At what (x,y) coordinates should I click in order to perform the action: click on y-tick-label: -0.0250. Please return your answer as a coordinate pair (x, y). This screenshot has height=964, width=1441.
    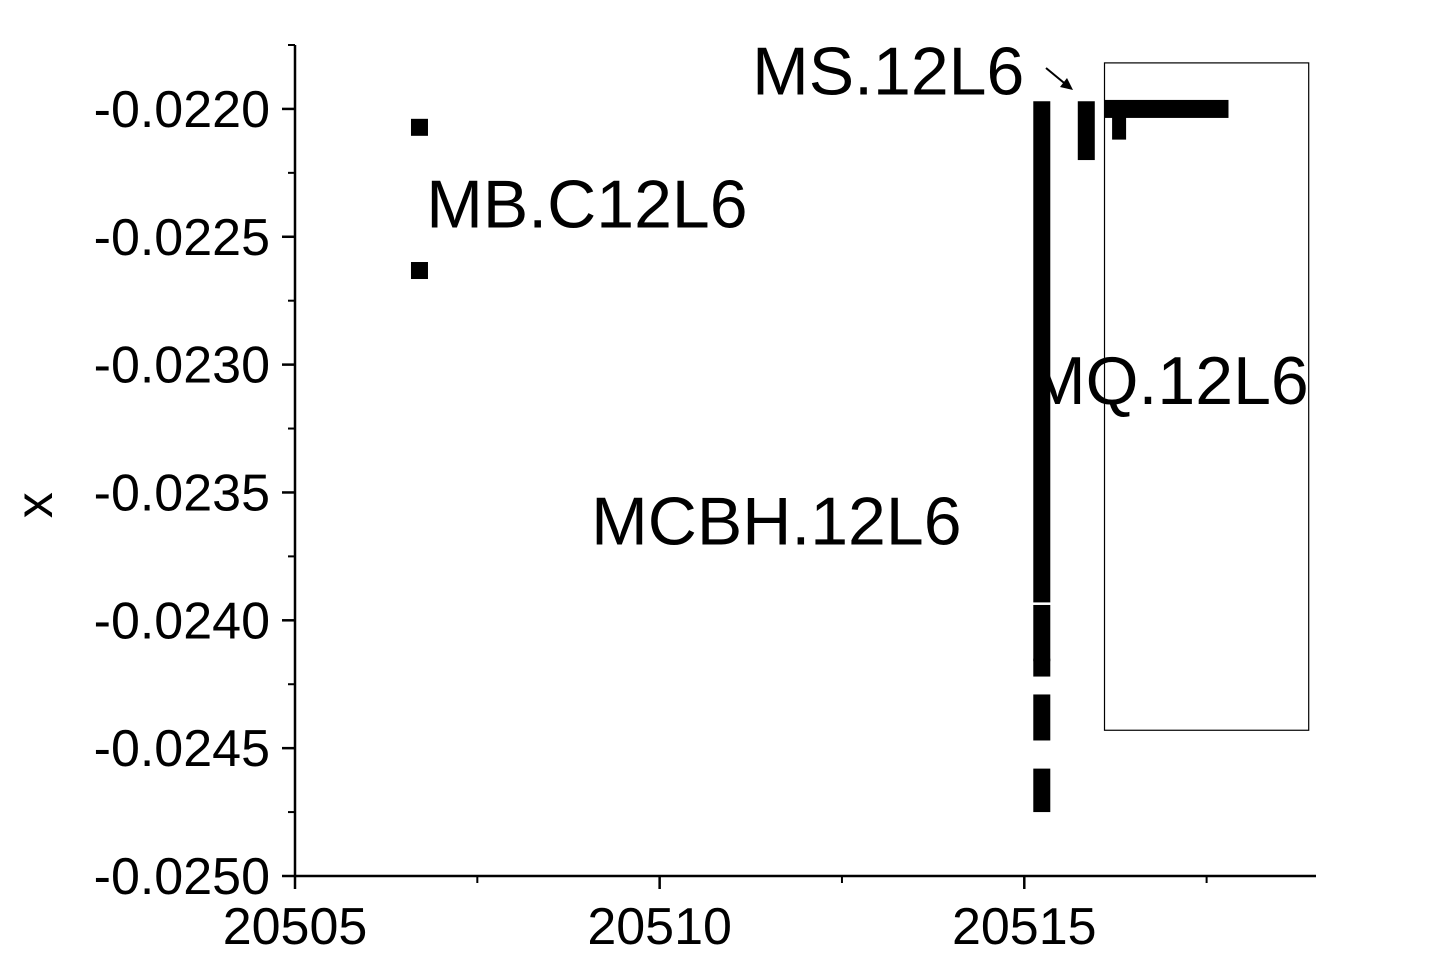
    Looking at the image, I should click on (182, 877).